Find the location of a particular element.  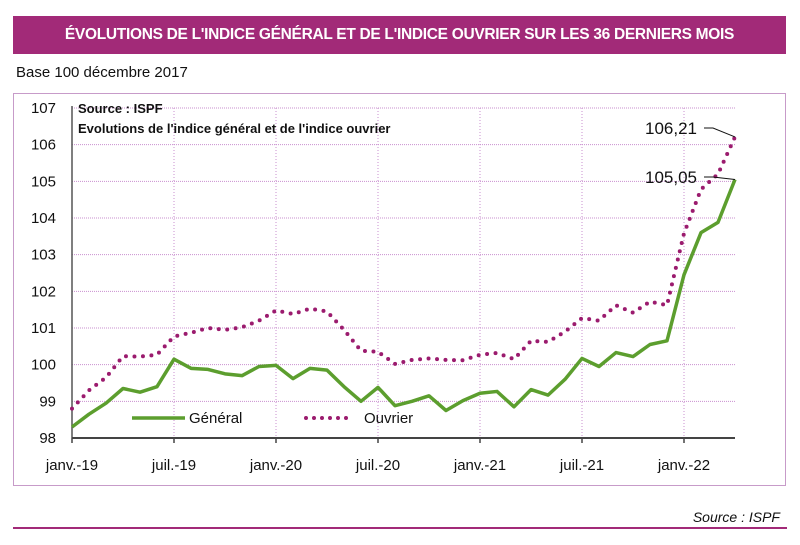

footer-source: Source : ISPF is located at coordinates (736, 517).